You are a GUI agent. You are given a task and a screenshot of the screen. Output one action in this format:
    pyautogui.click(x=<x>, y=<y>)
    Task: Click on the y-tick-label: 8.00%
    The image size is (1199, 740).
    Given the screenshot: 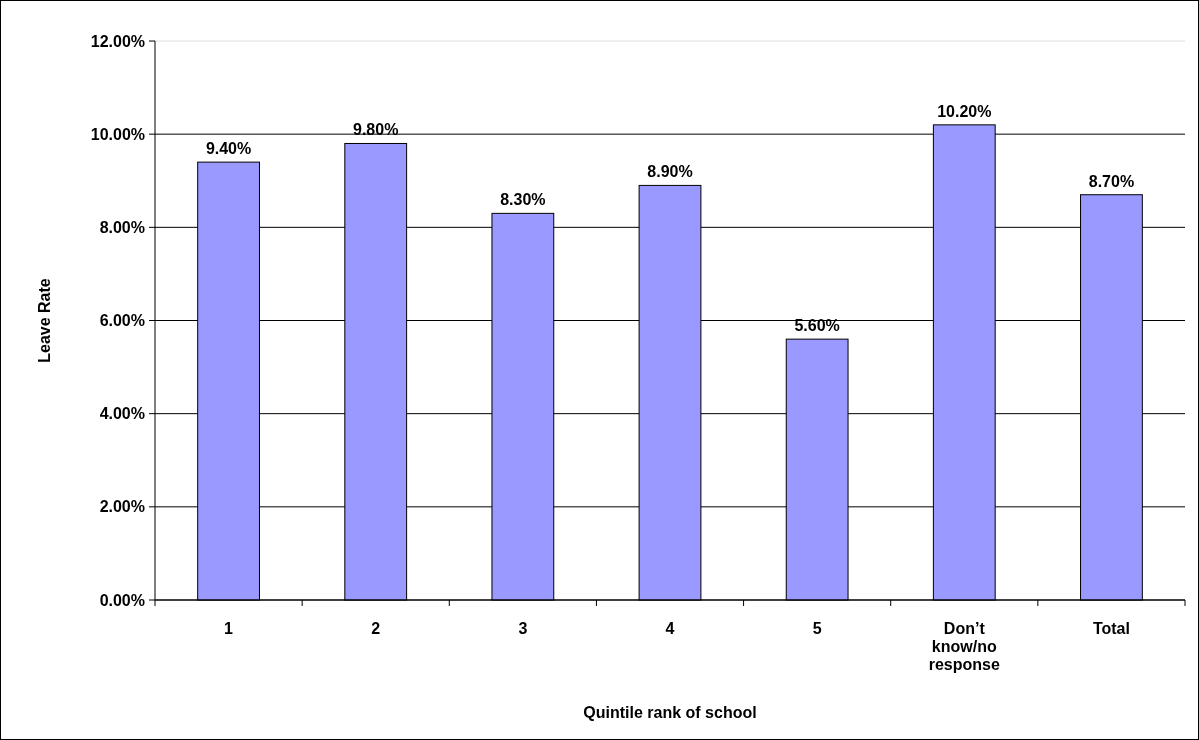 What is the action you would take?
    pyautogui.click(x=122, y=227)
    